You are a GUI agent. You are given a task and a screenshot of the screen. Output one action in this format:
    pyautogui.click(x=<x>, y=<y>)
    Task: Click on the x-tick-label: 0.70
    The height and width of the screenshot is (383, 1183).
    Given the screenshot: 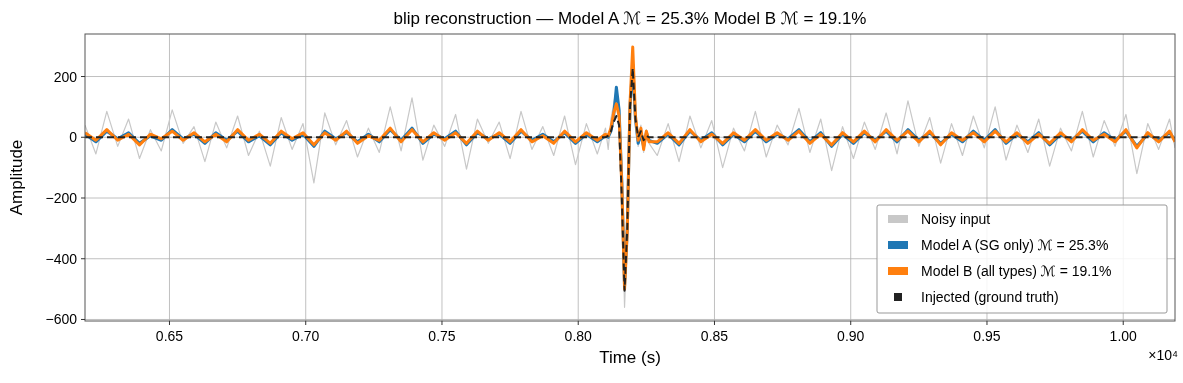 What is the action you would take?
    pyautogui.click(x=306, y=336)
    